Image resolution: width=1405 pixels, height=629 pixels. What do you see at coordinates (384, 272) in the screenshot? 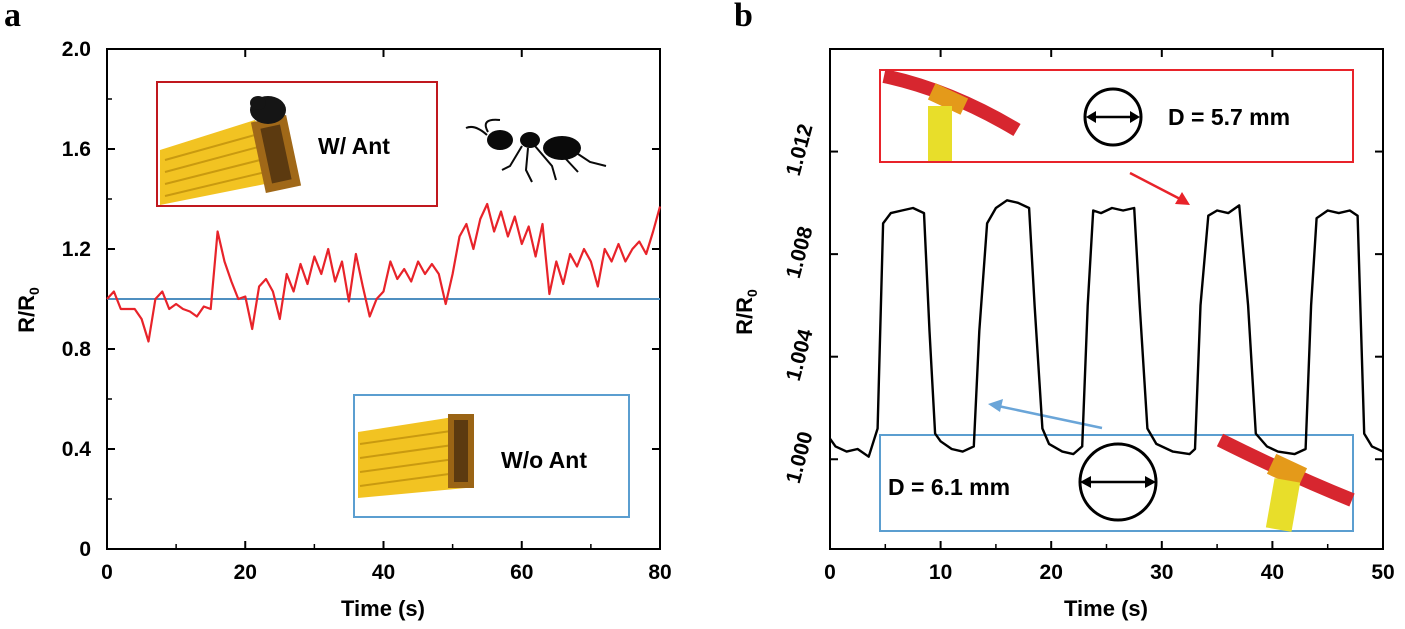
I see `series-with-ant-line` at bounding box center [384, 272].